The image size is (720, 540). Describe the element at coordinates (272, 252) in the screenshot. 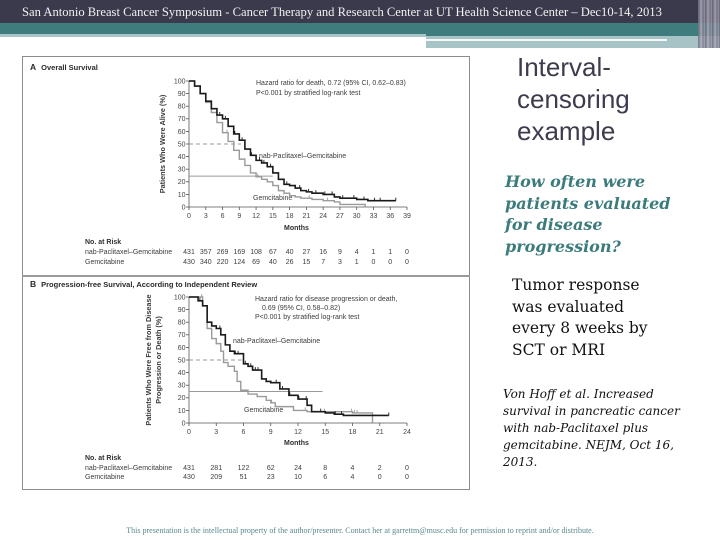

I see `risk-value: 67` at that location.